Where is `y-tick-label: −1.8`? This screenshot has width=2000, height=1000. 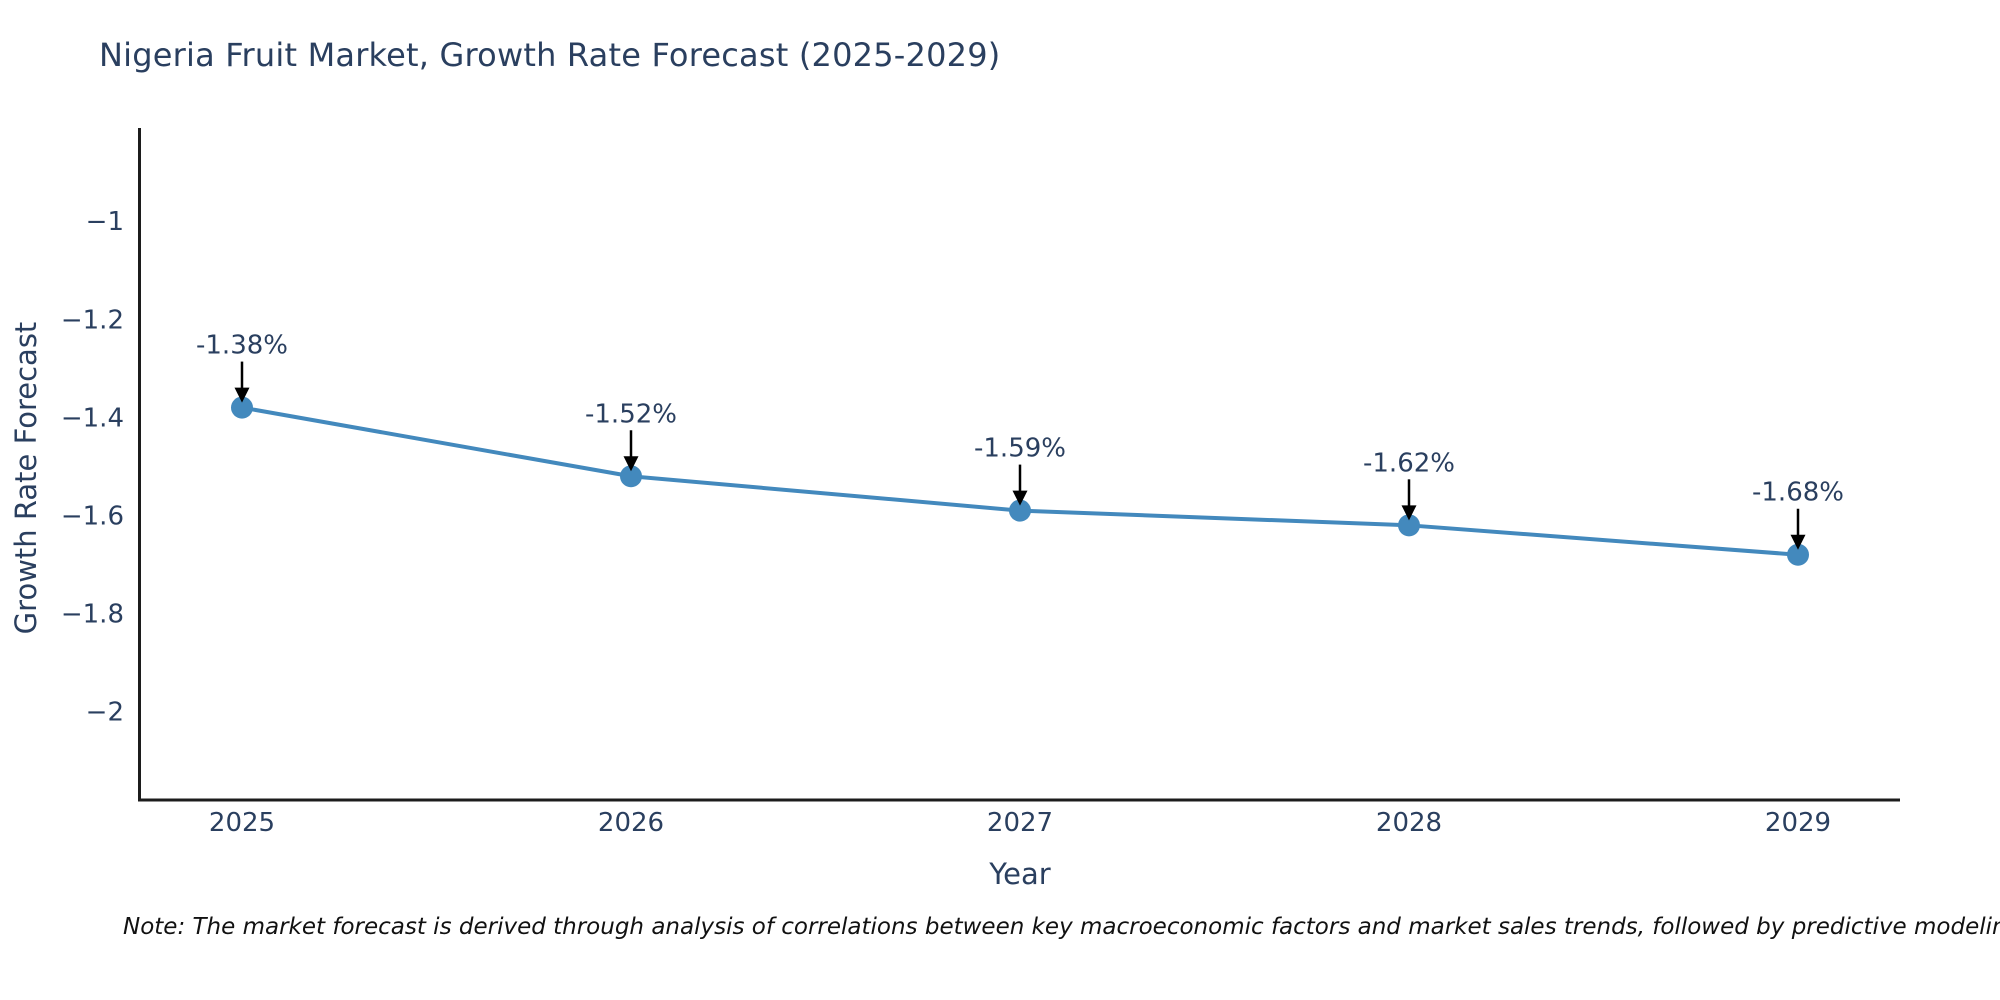
y-tick-label: −1.8 is located at coordinates (92, 615).